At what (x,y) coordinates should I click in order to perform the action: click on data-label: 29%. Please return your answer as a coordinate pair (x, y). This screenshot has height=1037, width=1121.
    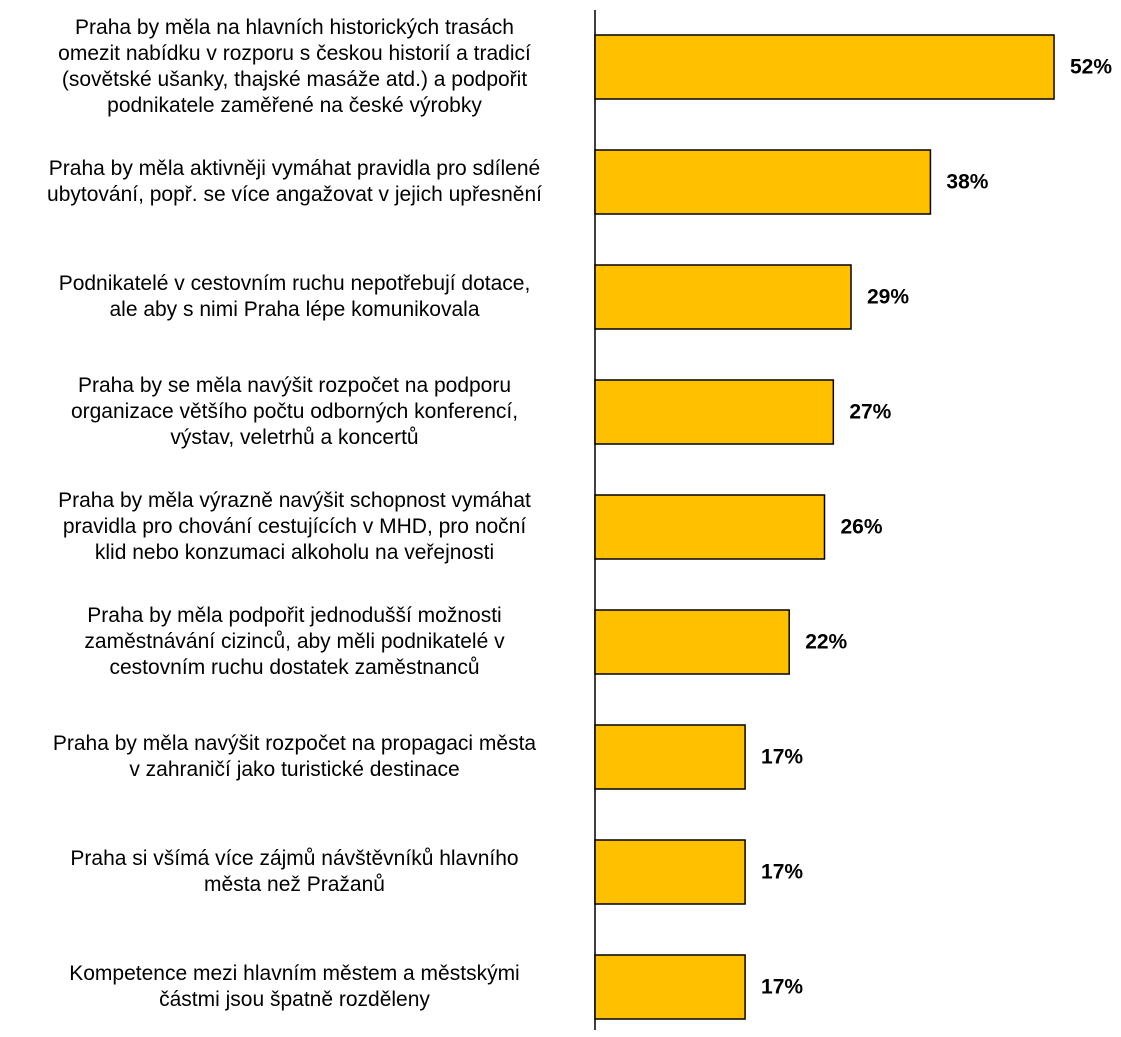
    Looking at the image, I should click on (888, 297).